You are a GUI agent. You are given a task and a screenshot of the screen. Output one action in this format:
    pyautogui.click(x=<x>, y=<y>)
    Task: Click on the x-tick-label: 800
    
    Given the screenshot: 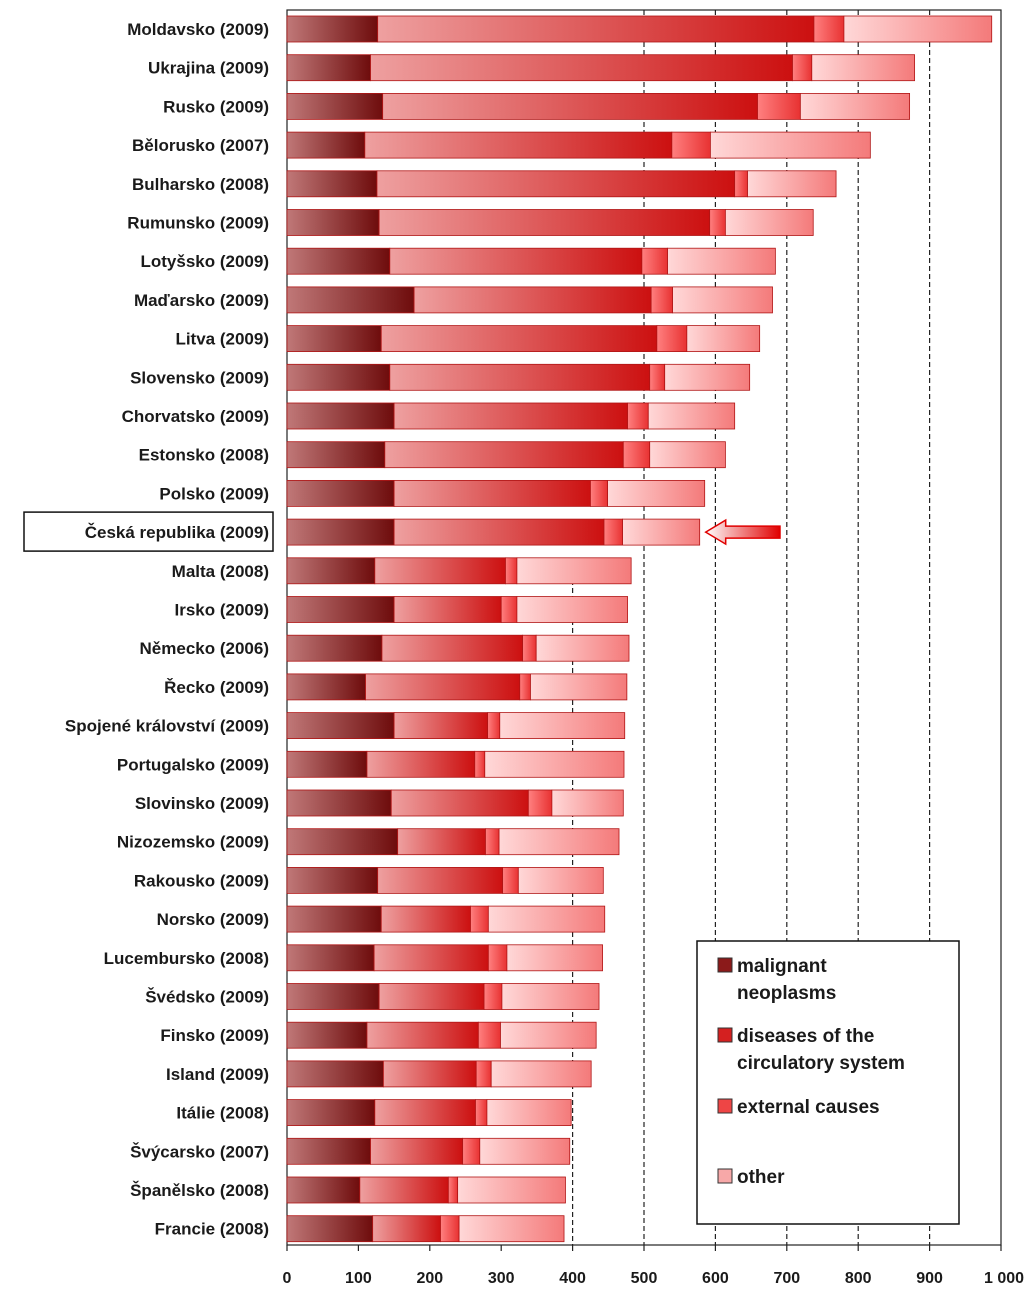 What is the action you would take?
    pyautogui.click(x=858, y=1278)
    